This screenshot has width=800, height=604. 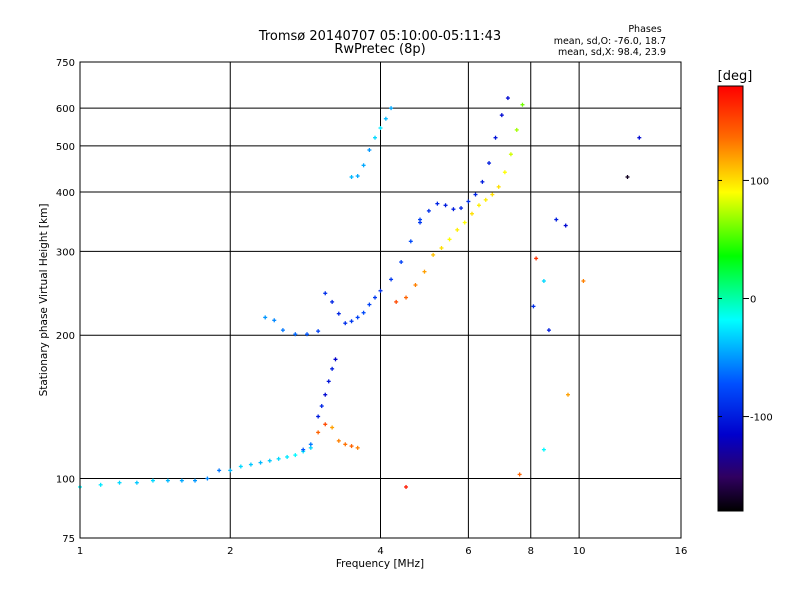 I want to click on x-tick-label: 1, so click(x=80, y=551).